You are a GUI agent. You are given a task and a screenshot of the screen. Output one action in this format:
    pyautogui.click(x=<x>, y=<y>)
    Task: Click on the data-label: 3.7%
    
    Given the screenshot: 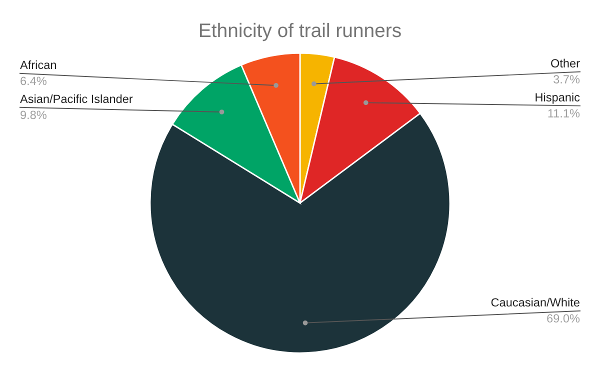 What is the action you would take?
    pyautogui.click(x=567, y=79)
    